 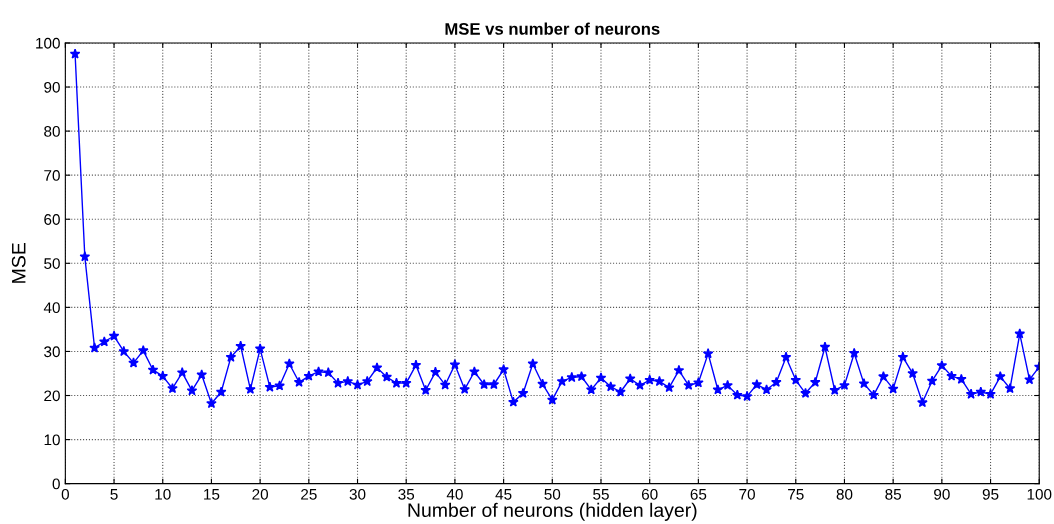 What do you see at coordinates (357, 494) in the screenshot?
I see `x-tick-label: 30` at bounding box center [357, 494].